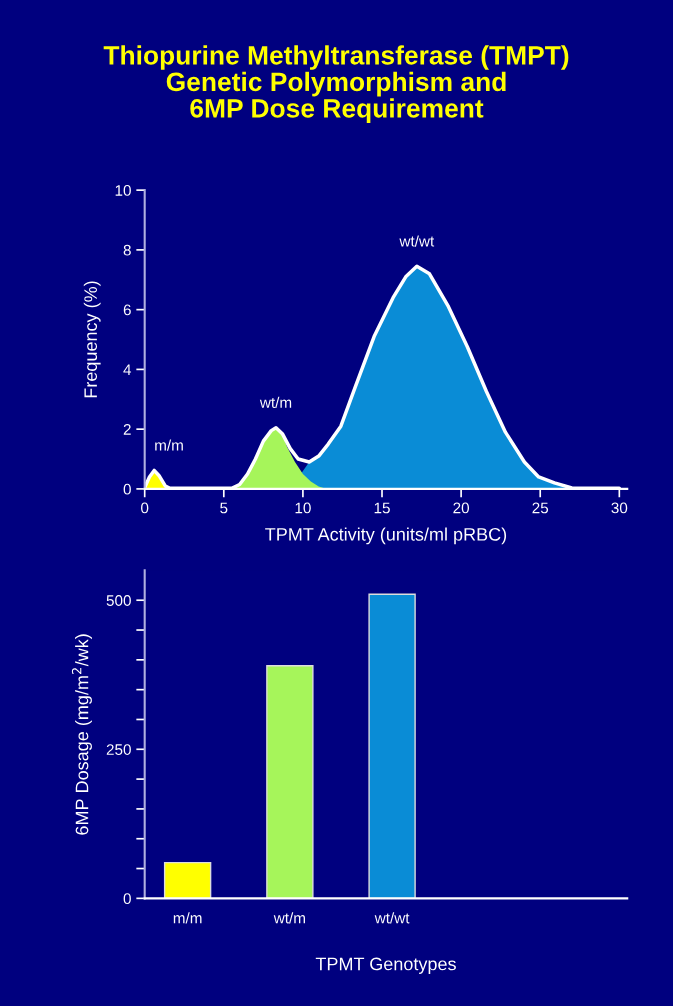 This screenshot has height=1006, width=673. Describe the element at coordinates (392, 918) in the screenshot. I see `x-tick-label: wt/wt` at that location.